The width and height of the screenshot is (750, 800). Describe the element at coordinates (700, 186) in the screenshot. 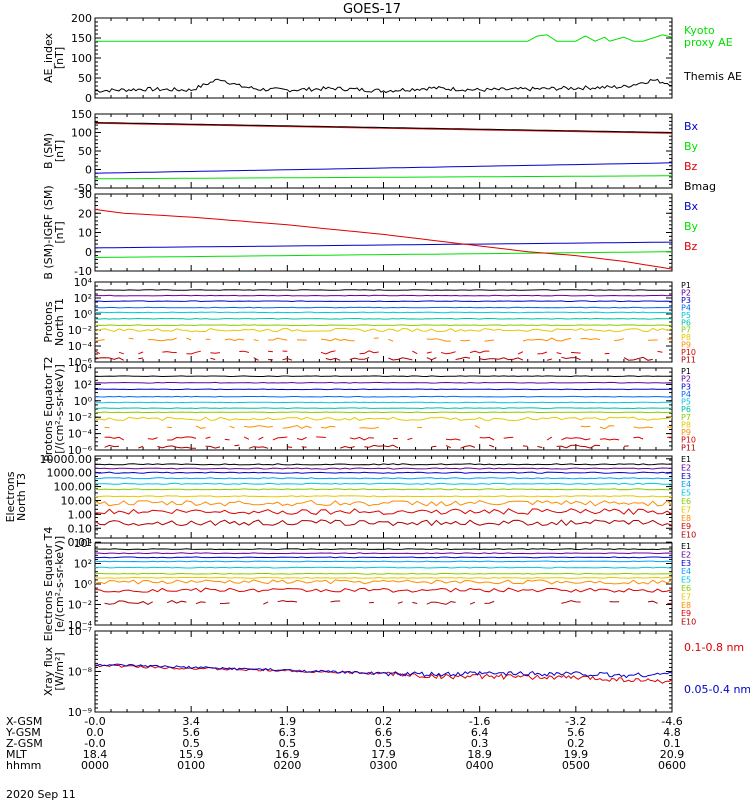

I see `legend-bmag: Bmag` at that location.